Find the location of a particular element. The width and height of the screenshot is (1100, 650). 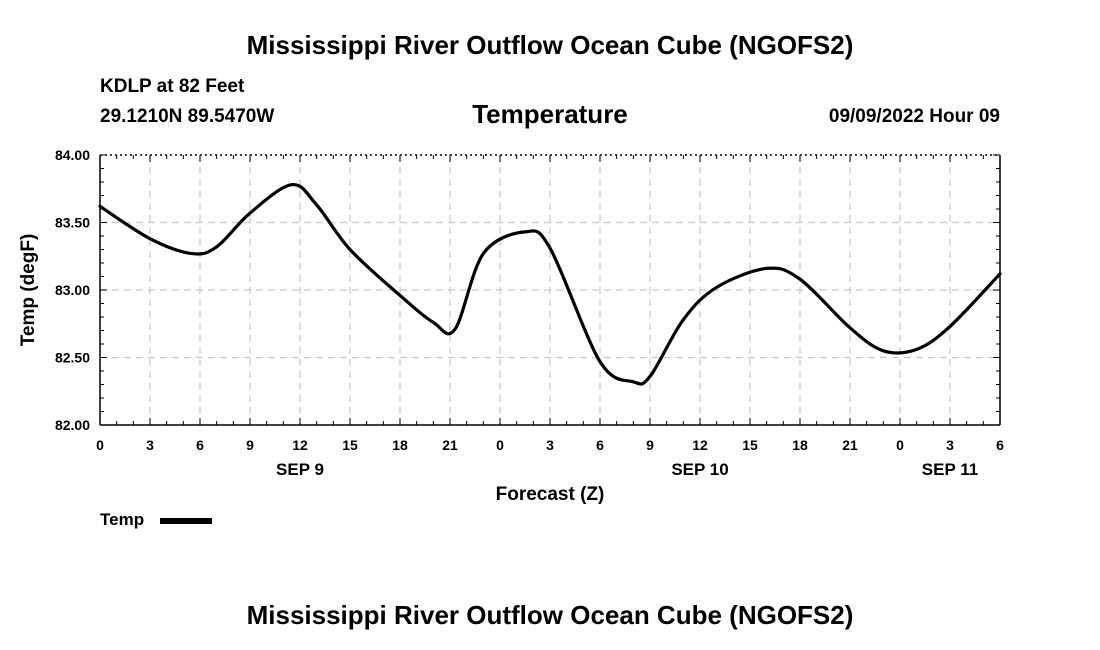

x-day-label: SEP 9 is located at coordinates (300, 469).